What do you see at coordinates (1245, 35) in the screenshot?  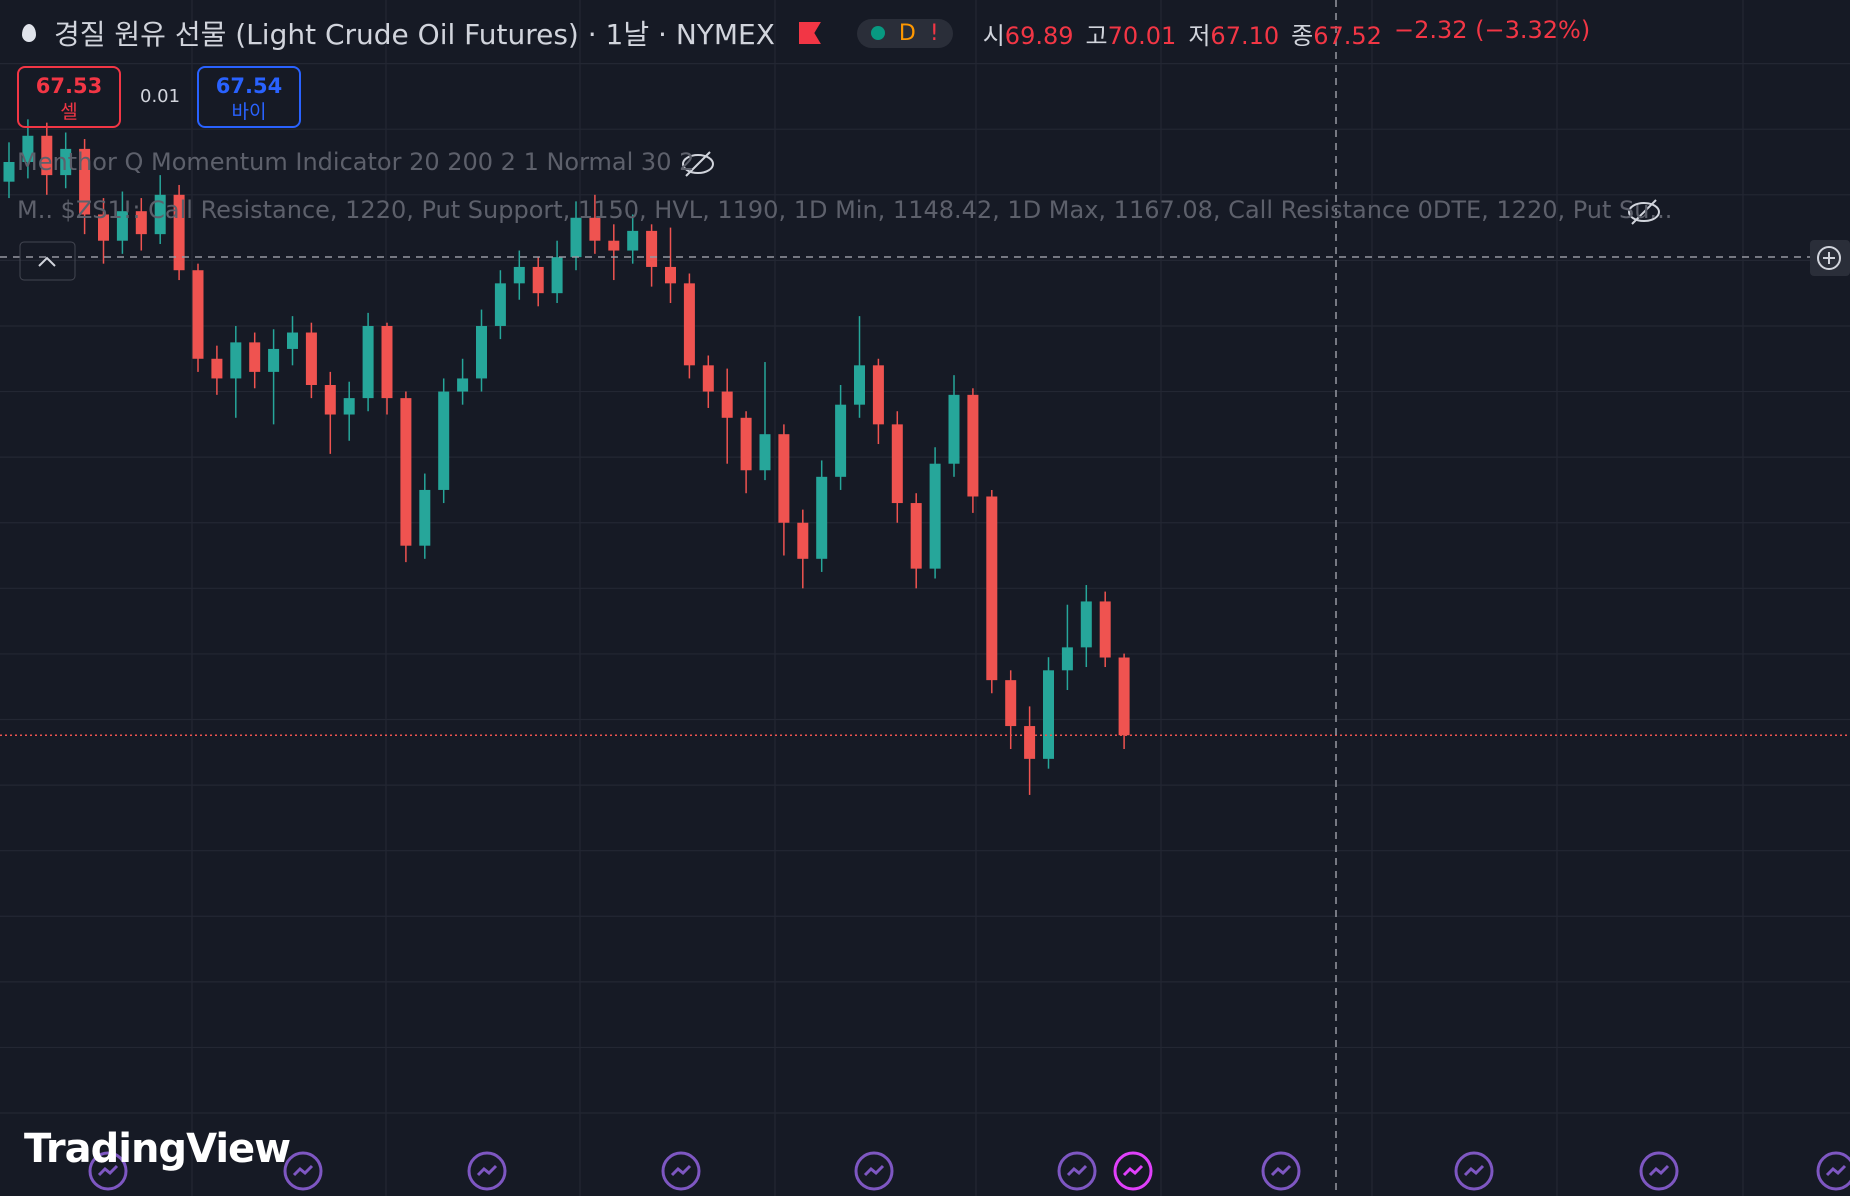 I see `ohlc-value: 67.10` at bounding box center [1245, 35].